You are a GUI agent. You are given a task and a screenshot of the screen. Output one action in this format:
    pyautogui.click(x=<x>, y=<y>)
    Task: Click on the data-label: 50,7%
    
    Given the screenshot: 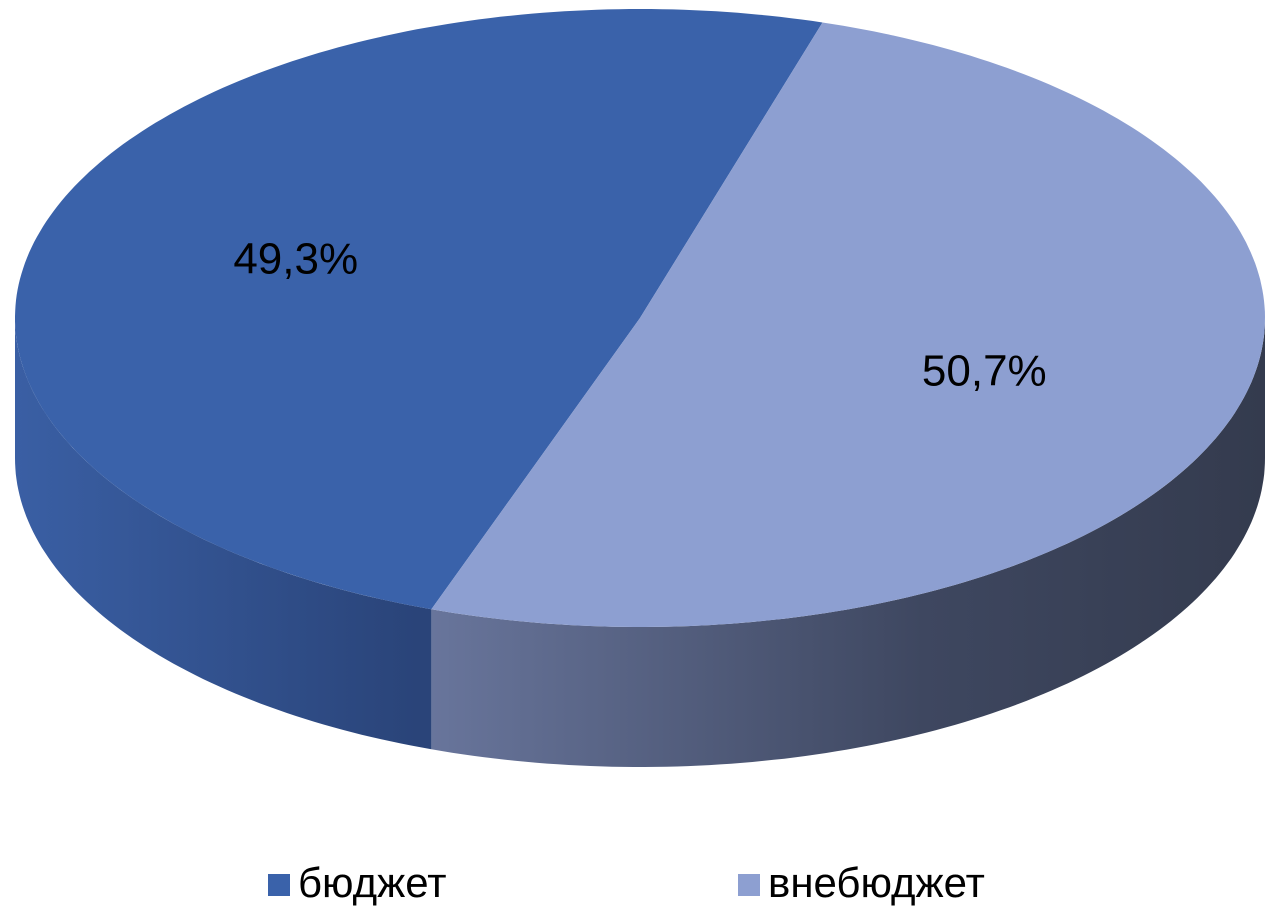 What is the action you would take?
    pyautogui.click(x=984, y=371)
    